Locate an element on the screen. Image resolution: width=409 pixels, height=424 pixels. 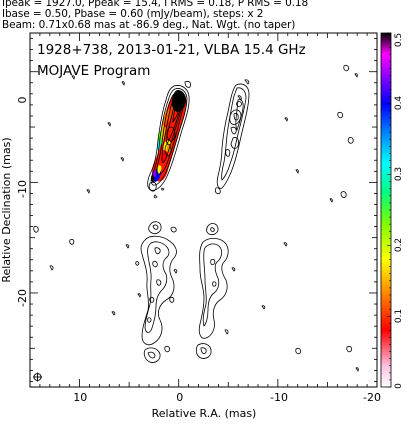
x-tick-label-minus20: -20 is located at coordinates (372, 397).